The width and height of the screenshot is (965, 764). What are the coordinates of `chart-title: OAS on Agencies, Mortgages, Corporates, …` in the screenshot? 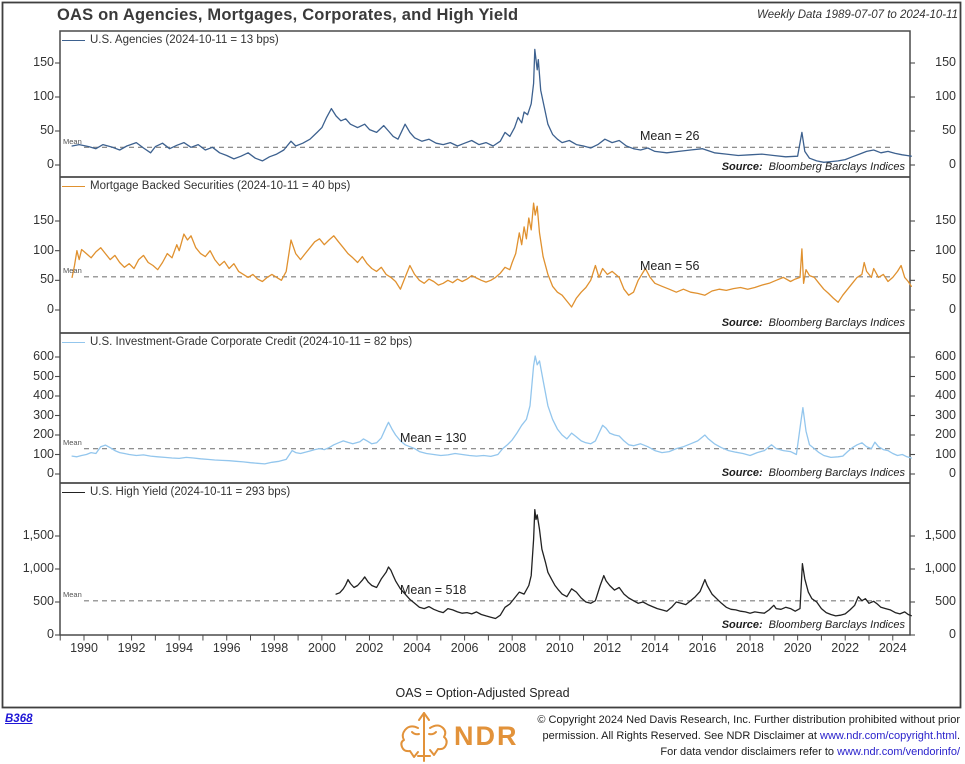 It's located at (288, 15).